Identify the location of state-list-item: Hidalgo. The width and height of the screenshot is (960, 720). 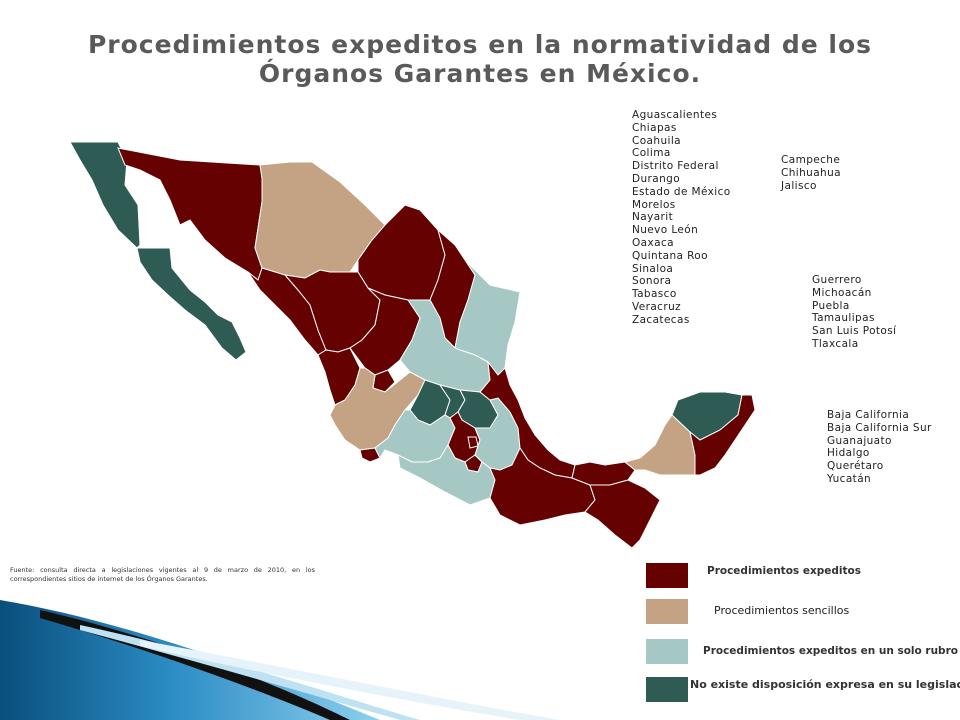
(848, 453).